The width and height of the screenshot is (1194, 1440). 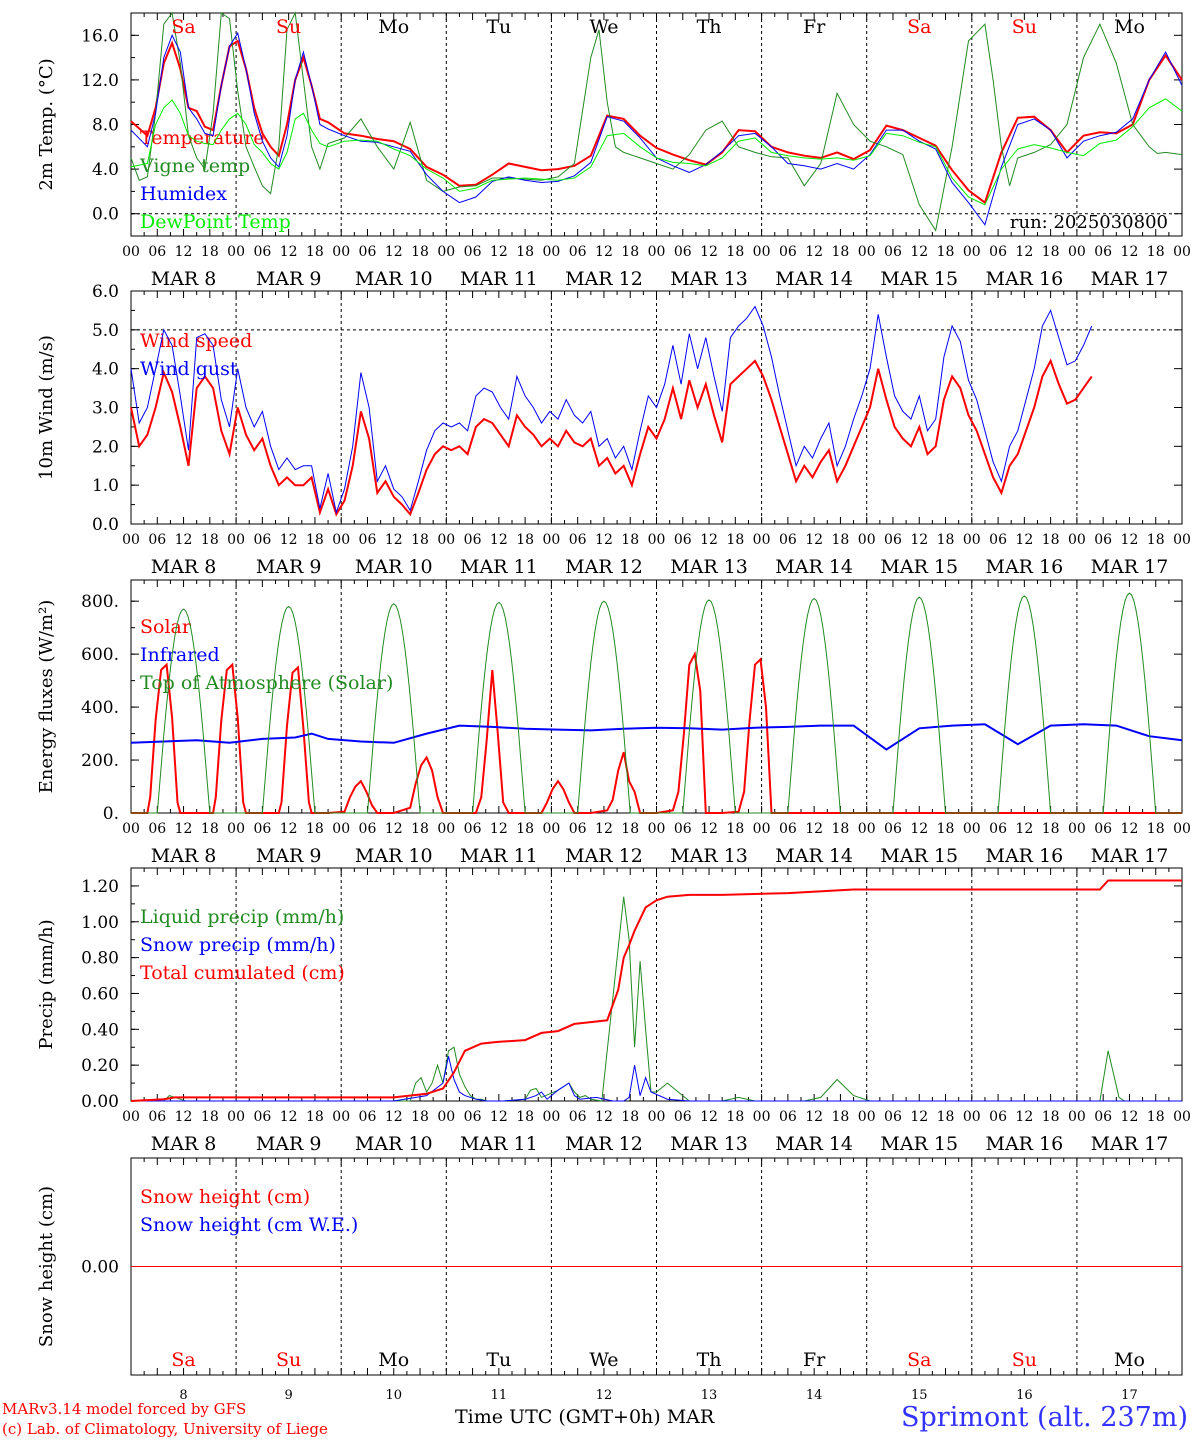 What do you see at coordinates (105, 126) in the screenshot?
I see `y-tick-label: 8.0` at bounding box center [105, 126].